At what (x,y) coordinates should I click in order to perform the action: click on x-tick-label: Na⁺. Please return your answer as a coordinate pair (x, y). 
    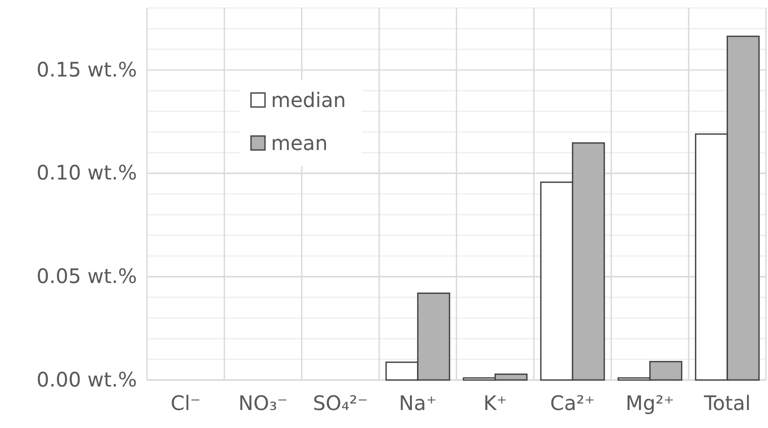
    Looking at the image, I should click on (417, 403).